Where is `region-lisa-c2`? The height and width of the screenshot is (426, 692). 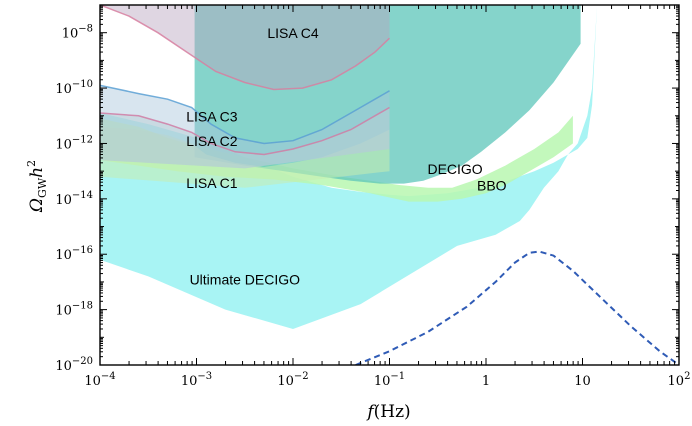
region-lisa-c2 is located at coordinates (245, 138).